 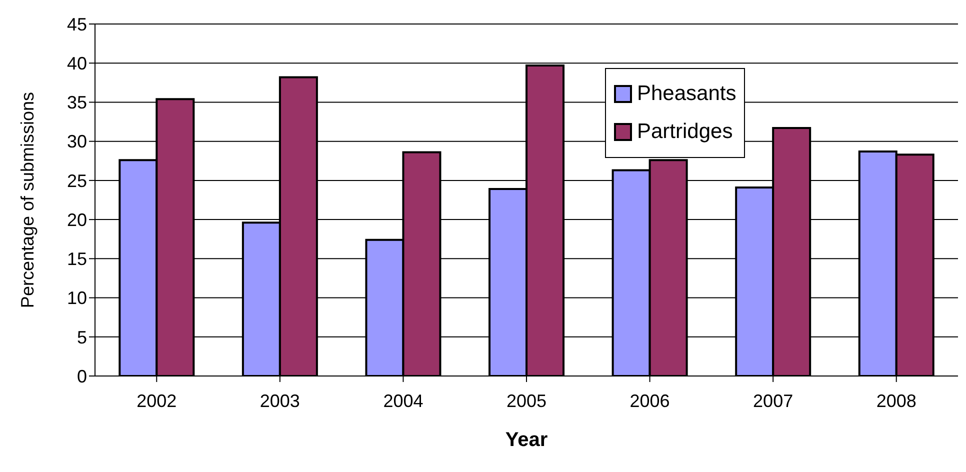 I want to click on y-tick-label: 40, so click(x=76, y=64).